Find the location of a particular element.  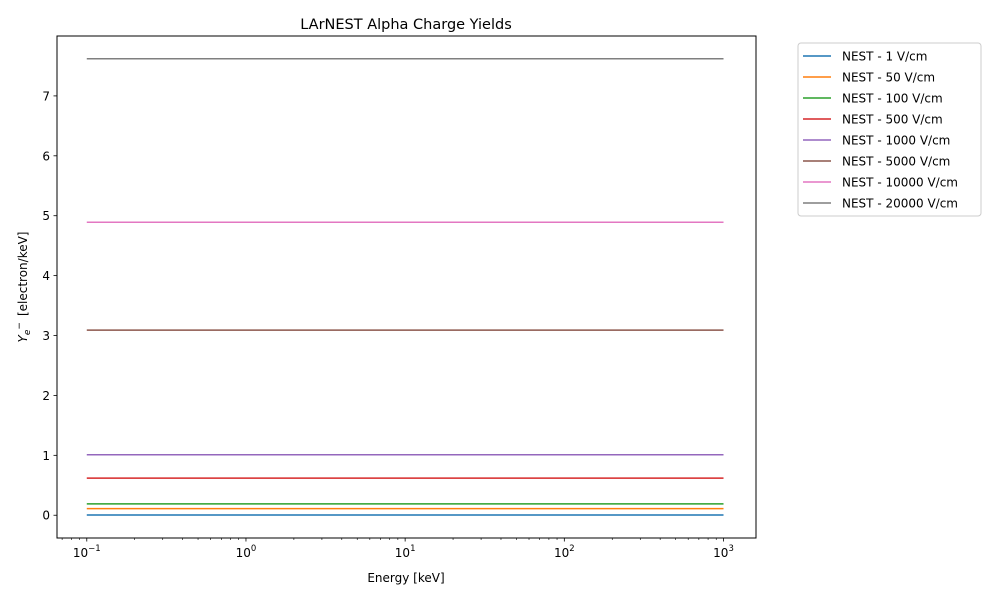

x-tick-label: 10³ is located at coordinates (723, 552).